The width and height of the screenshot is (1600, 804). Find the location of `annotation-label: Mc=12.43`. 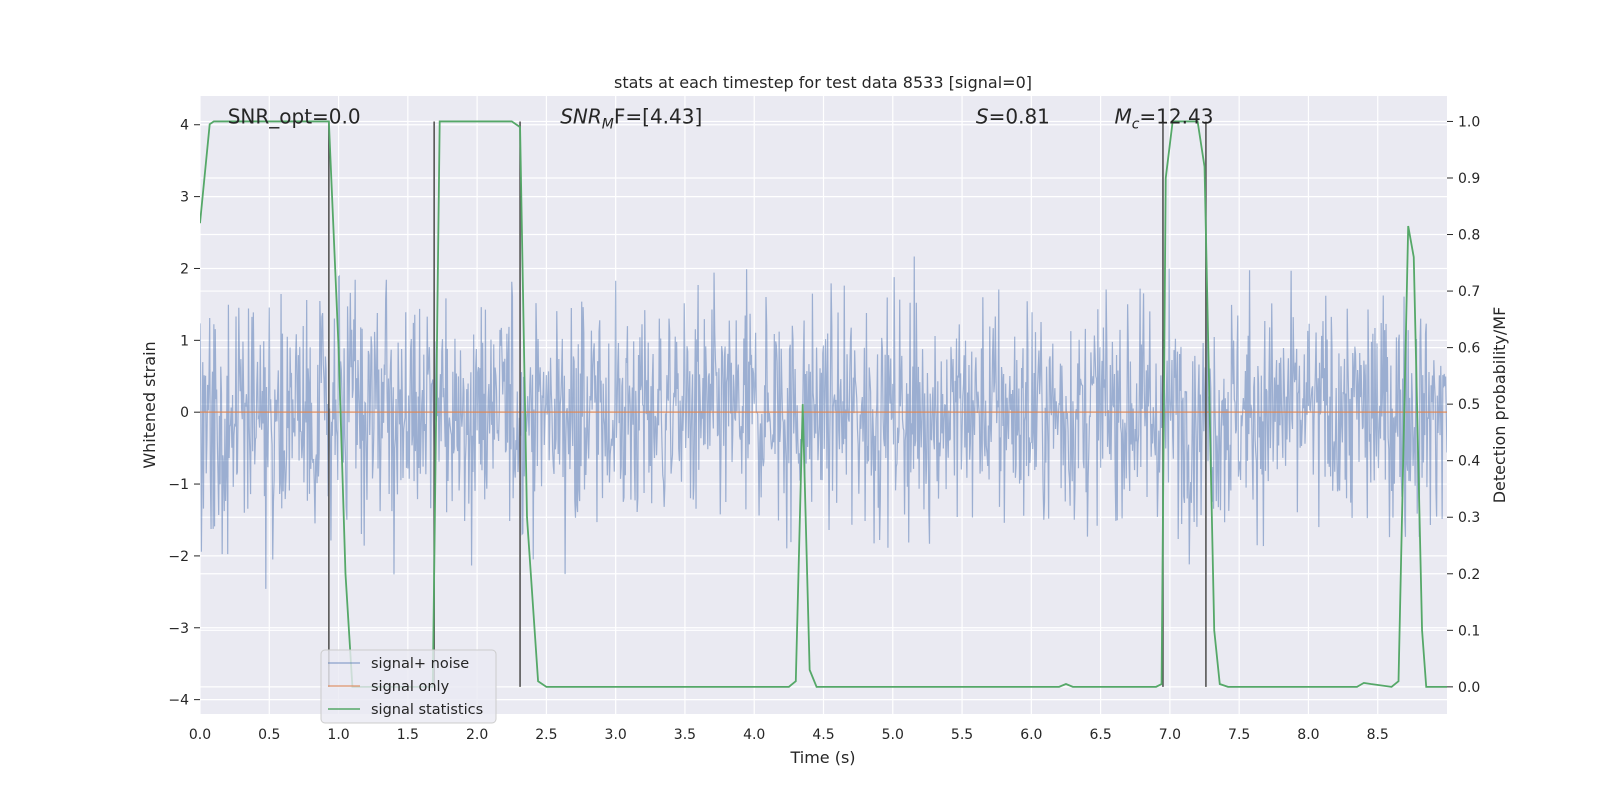

annotation-label: Mc=12.43 is located at coordinates (1163, 119).